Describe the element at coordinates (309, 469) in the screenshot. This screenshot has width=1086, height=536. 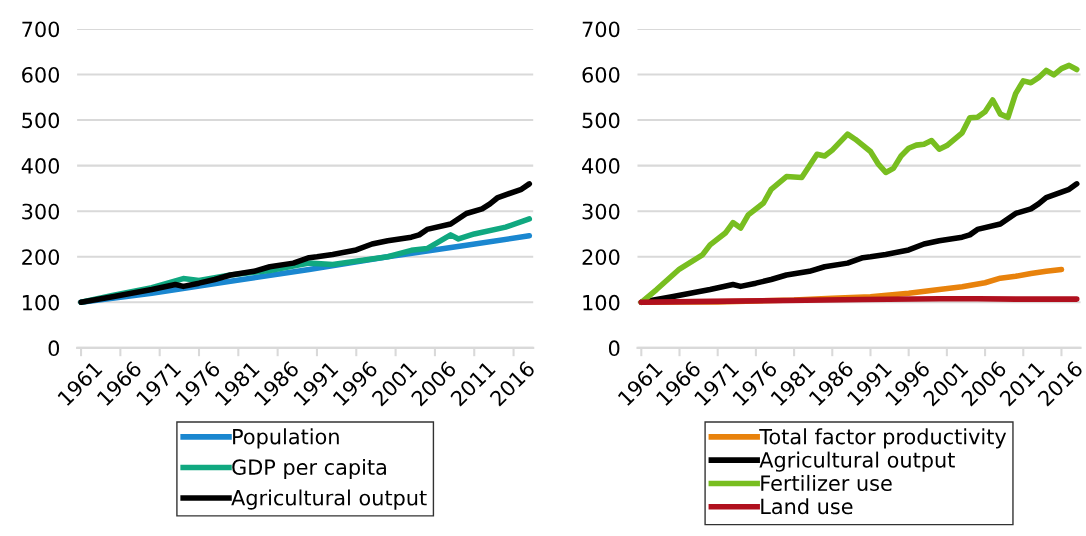
I see `legend-label: GDP per capita` at that location.